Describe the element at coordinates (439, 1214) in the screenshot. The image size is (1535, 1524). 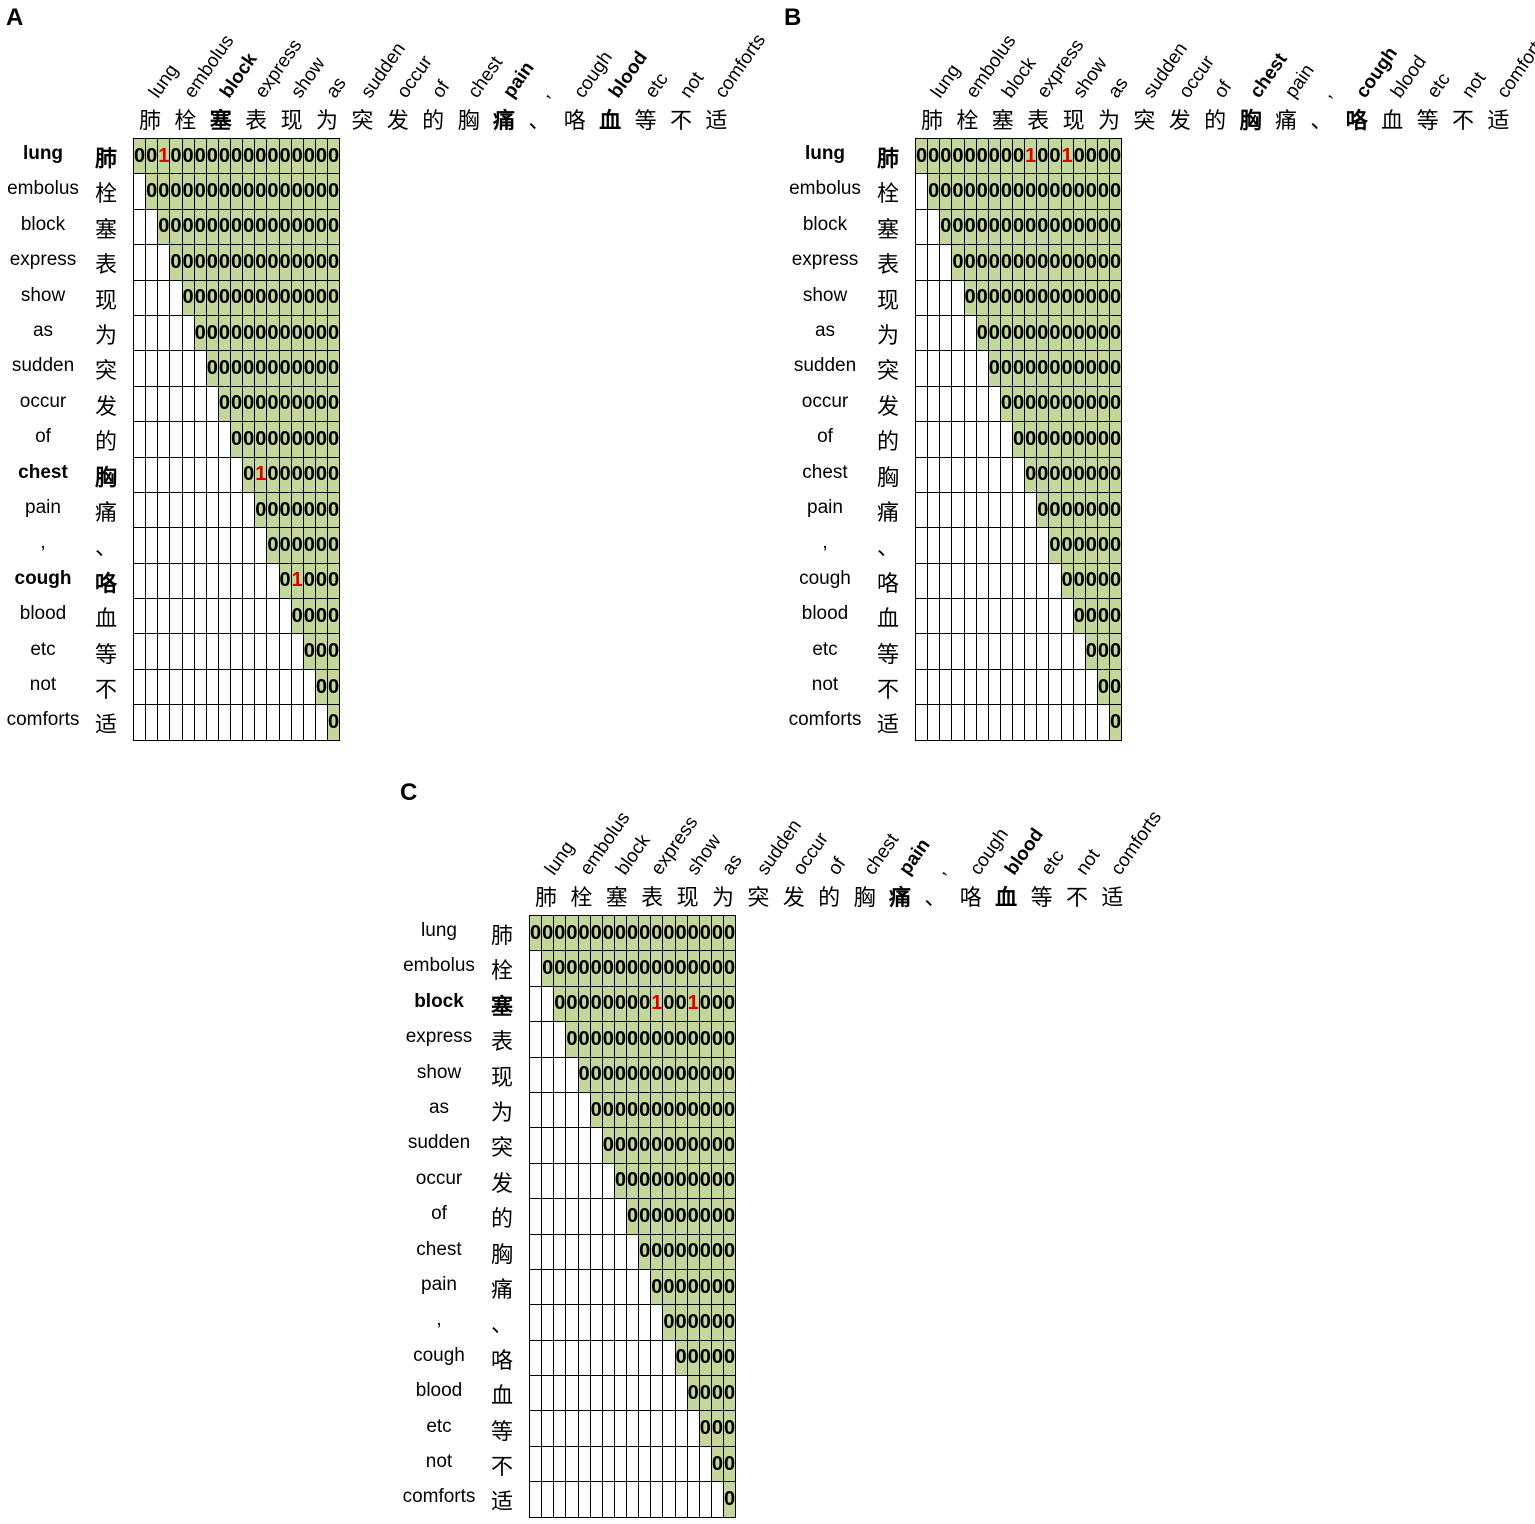
I see `row-label-en: of` at that location.